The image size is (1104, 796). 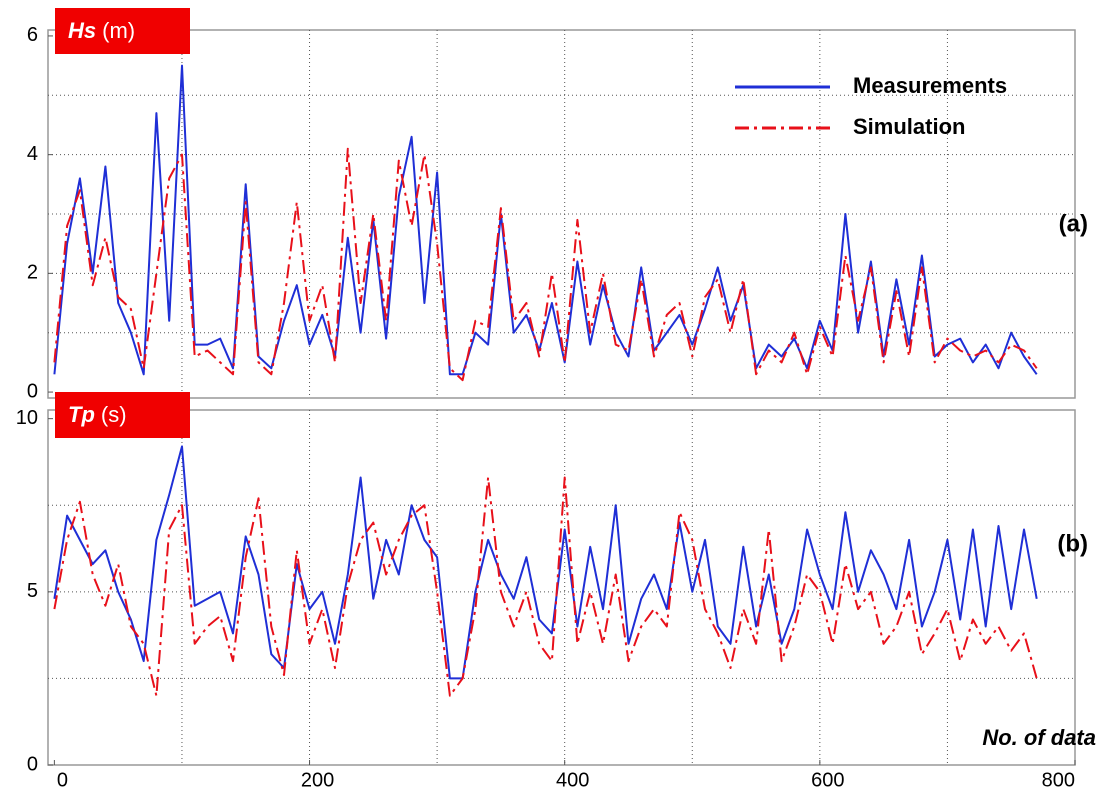 What do you see at coordinates (32, 591) in the screenshot?
I see `y-tick-label: 5` at bounding box center [32, 591].